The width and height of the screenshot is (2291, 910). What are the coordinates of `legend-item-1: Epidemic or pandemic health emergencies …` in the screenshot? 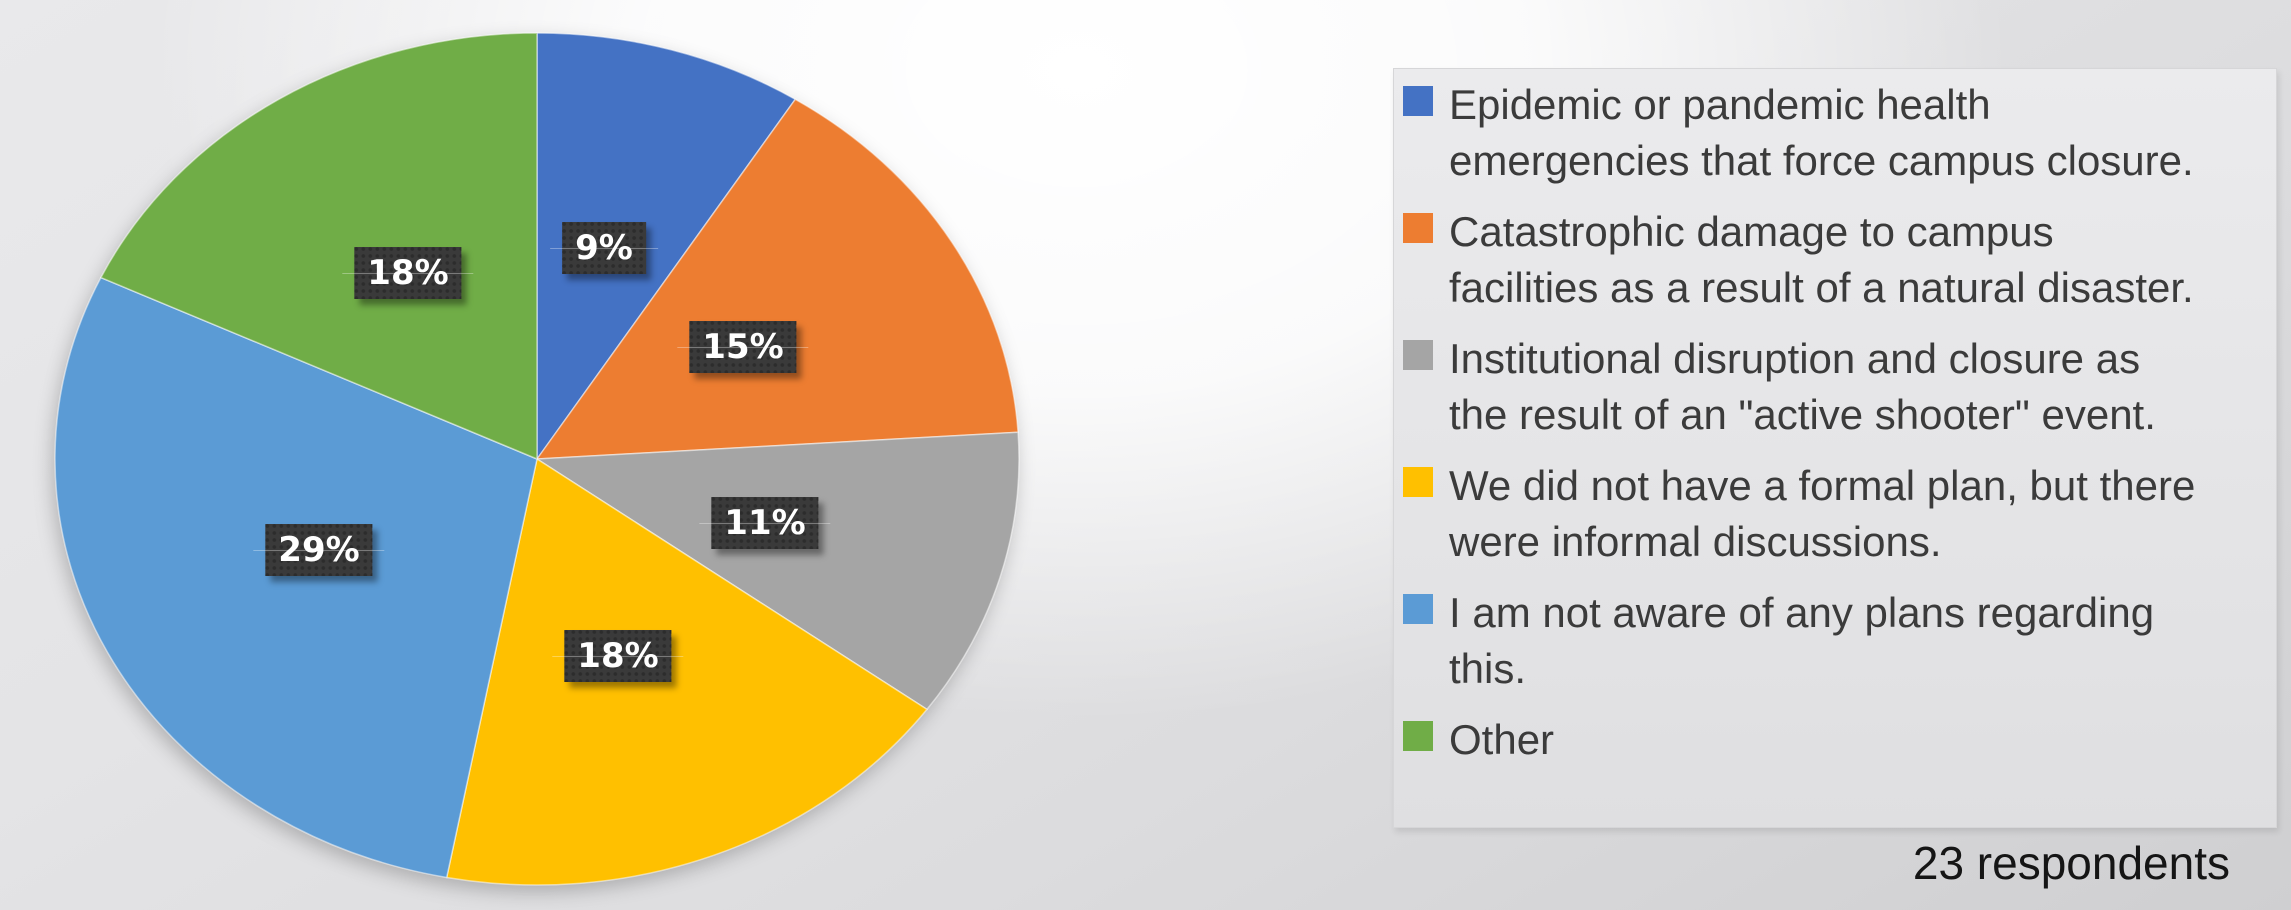 It's located at (1839, 133).